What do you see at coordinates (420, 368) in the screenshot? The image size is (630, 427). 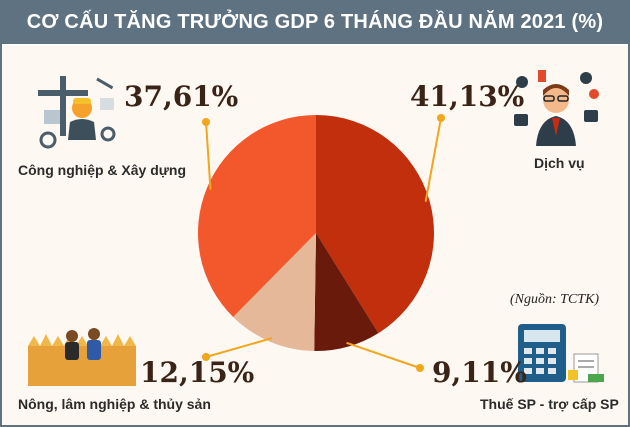 I see `leader-taxes-dot` at bounding box center [420, 368].